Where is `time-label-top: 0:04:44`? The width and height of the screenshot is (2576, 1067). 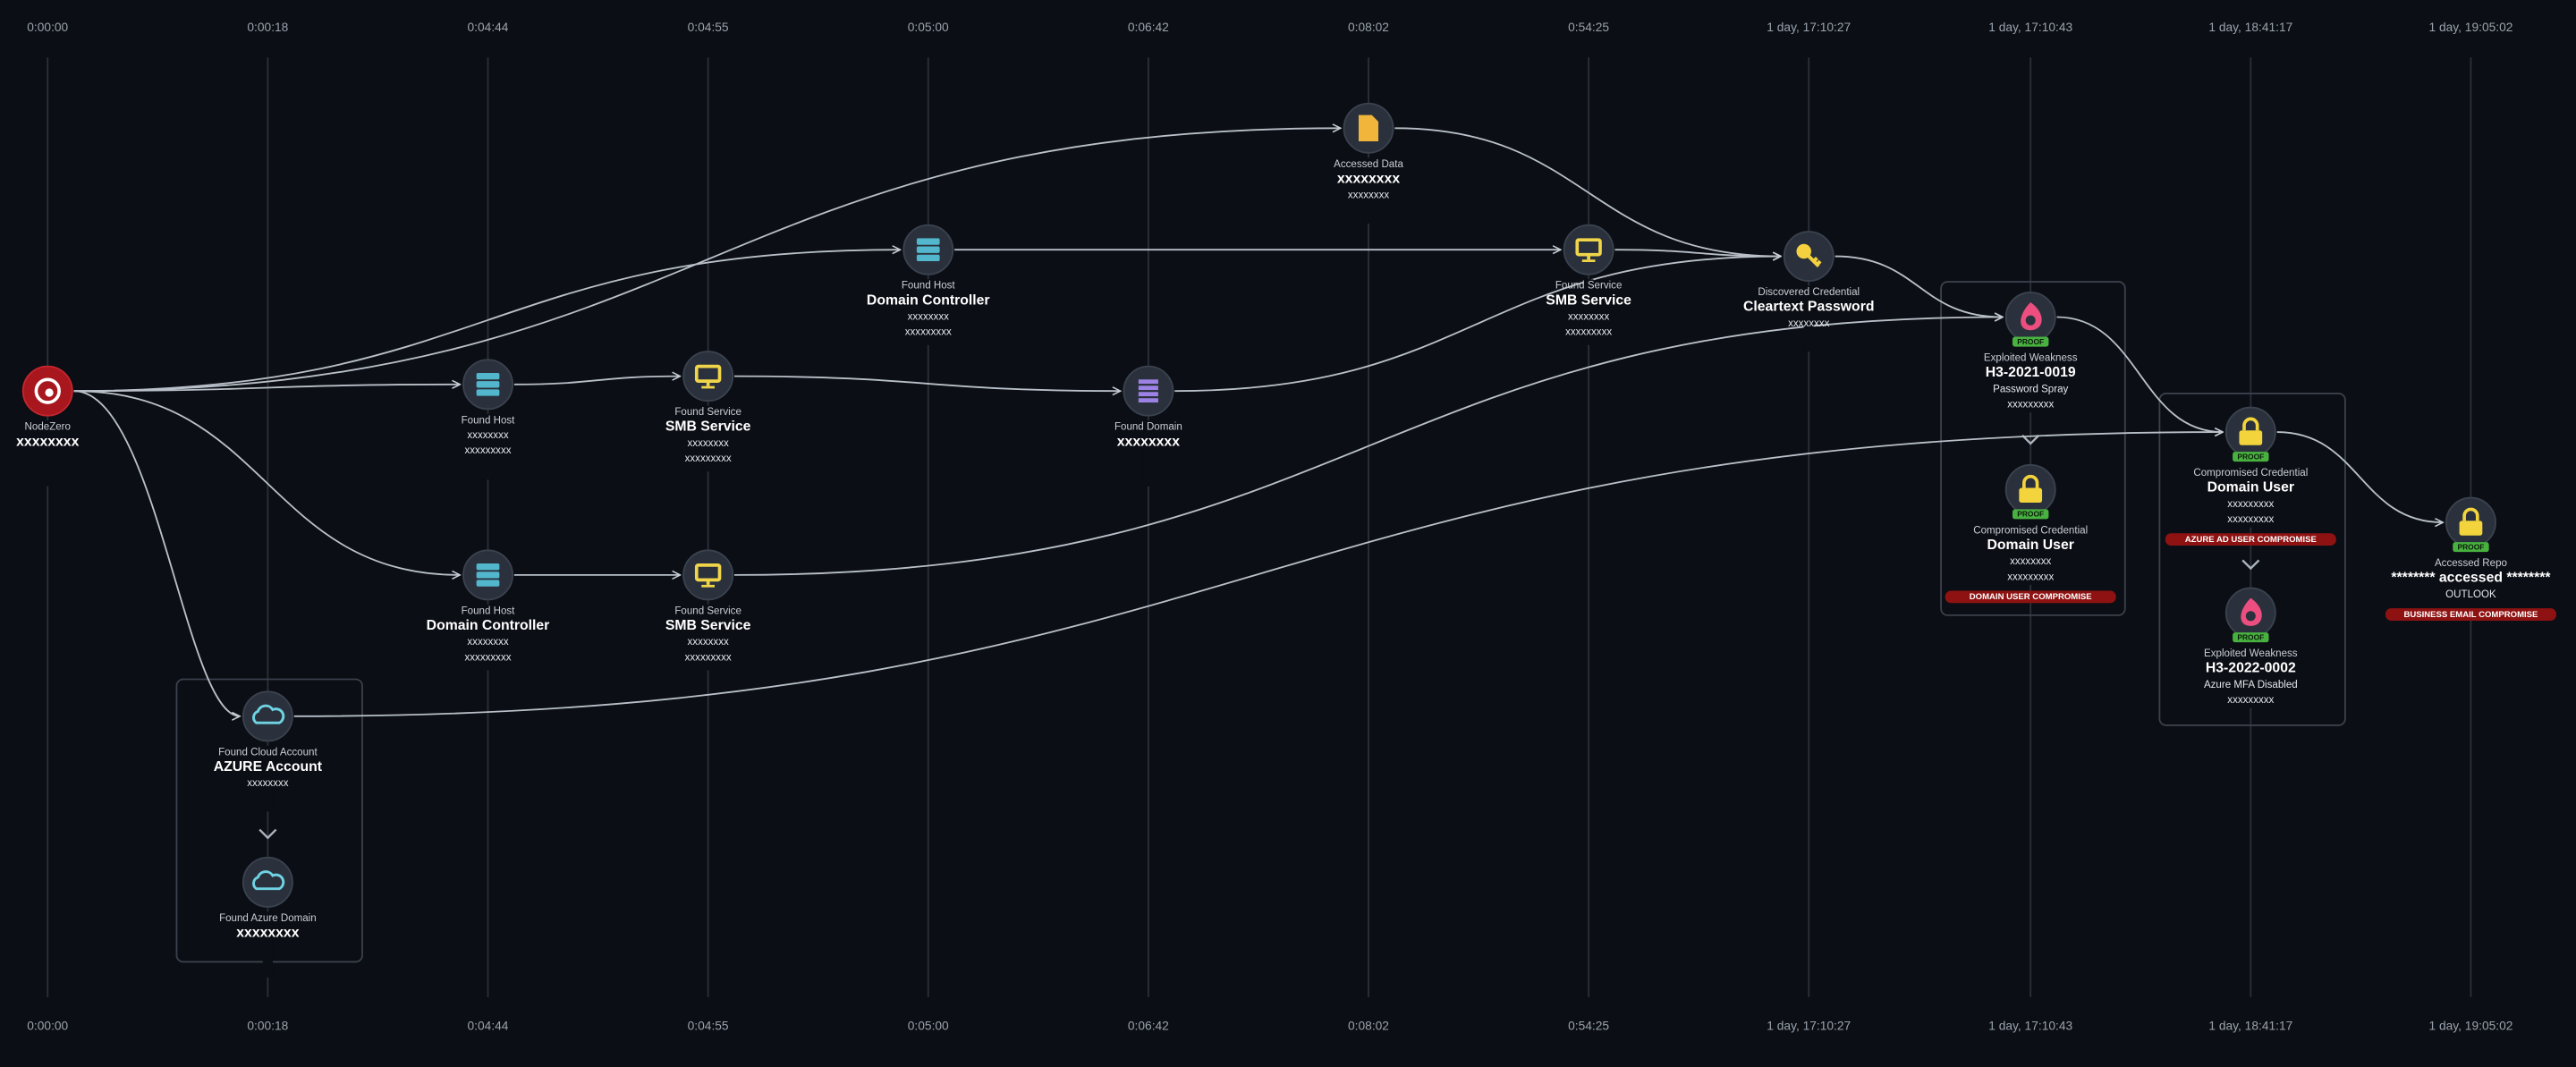
time-label-top: 0:04:44 is located at coordinates (488, 27).